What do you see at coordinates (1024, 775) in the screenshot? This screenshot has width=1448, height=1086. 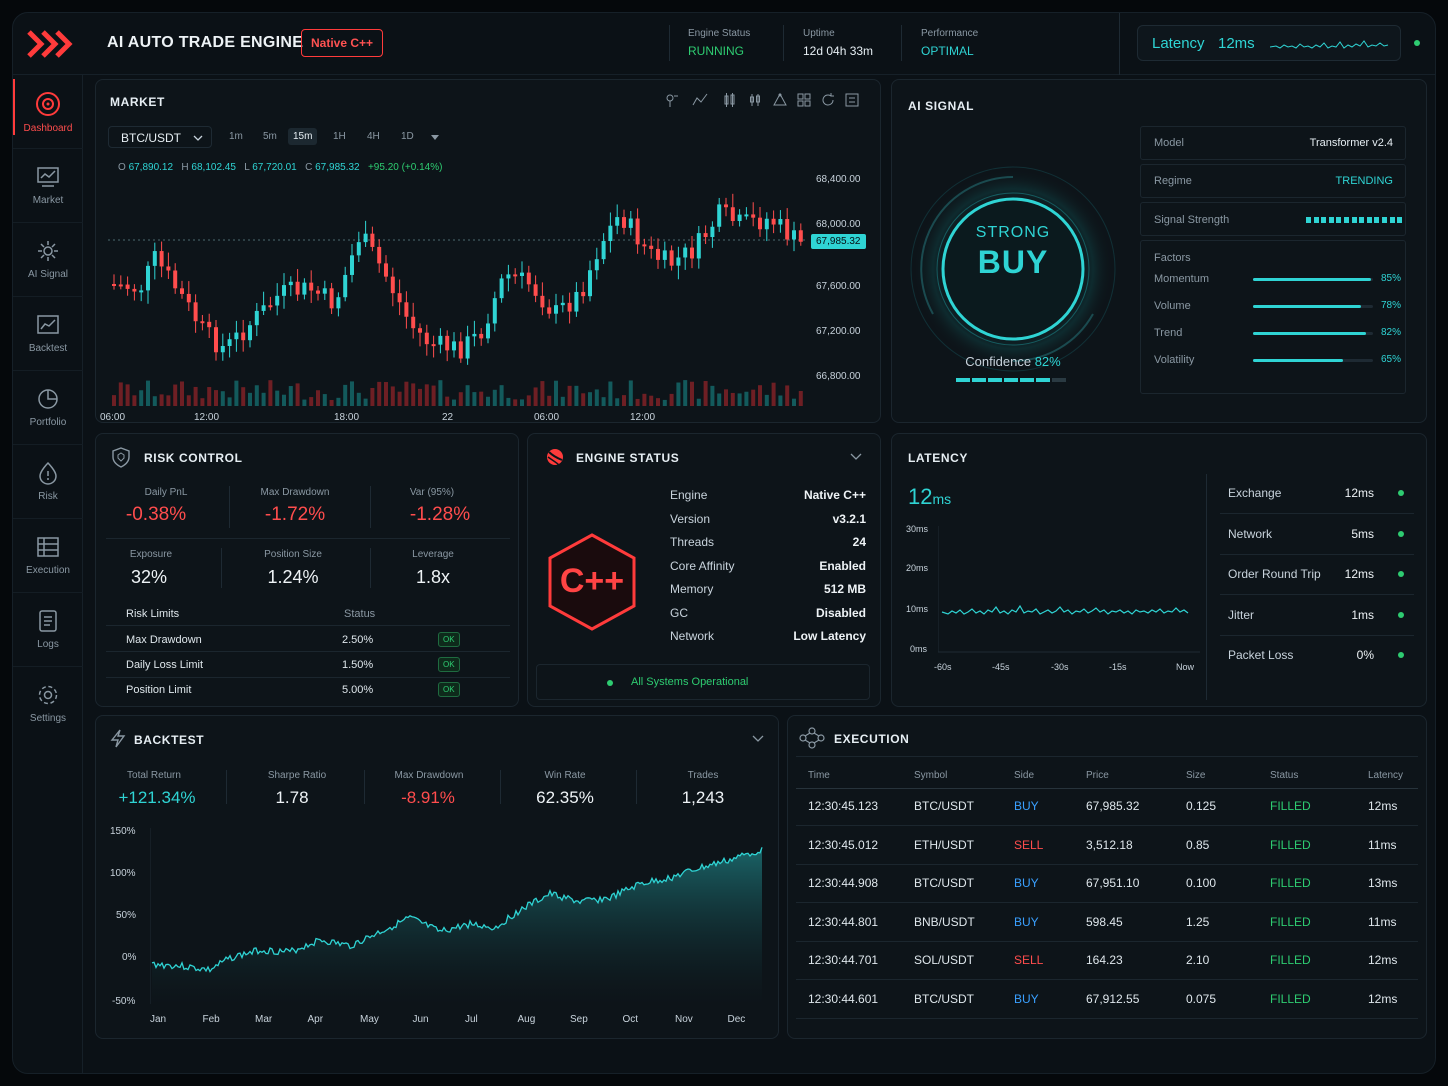 I see `column-header: Side` at bounding box center [1024, 775].